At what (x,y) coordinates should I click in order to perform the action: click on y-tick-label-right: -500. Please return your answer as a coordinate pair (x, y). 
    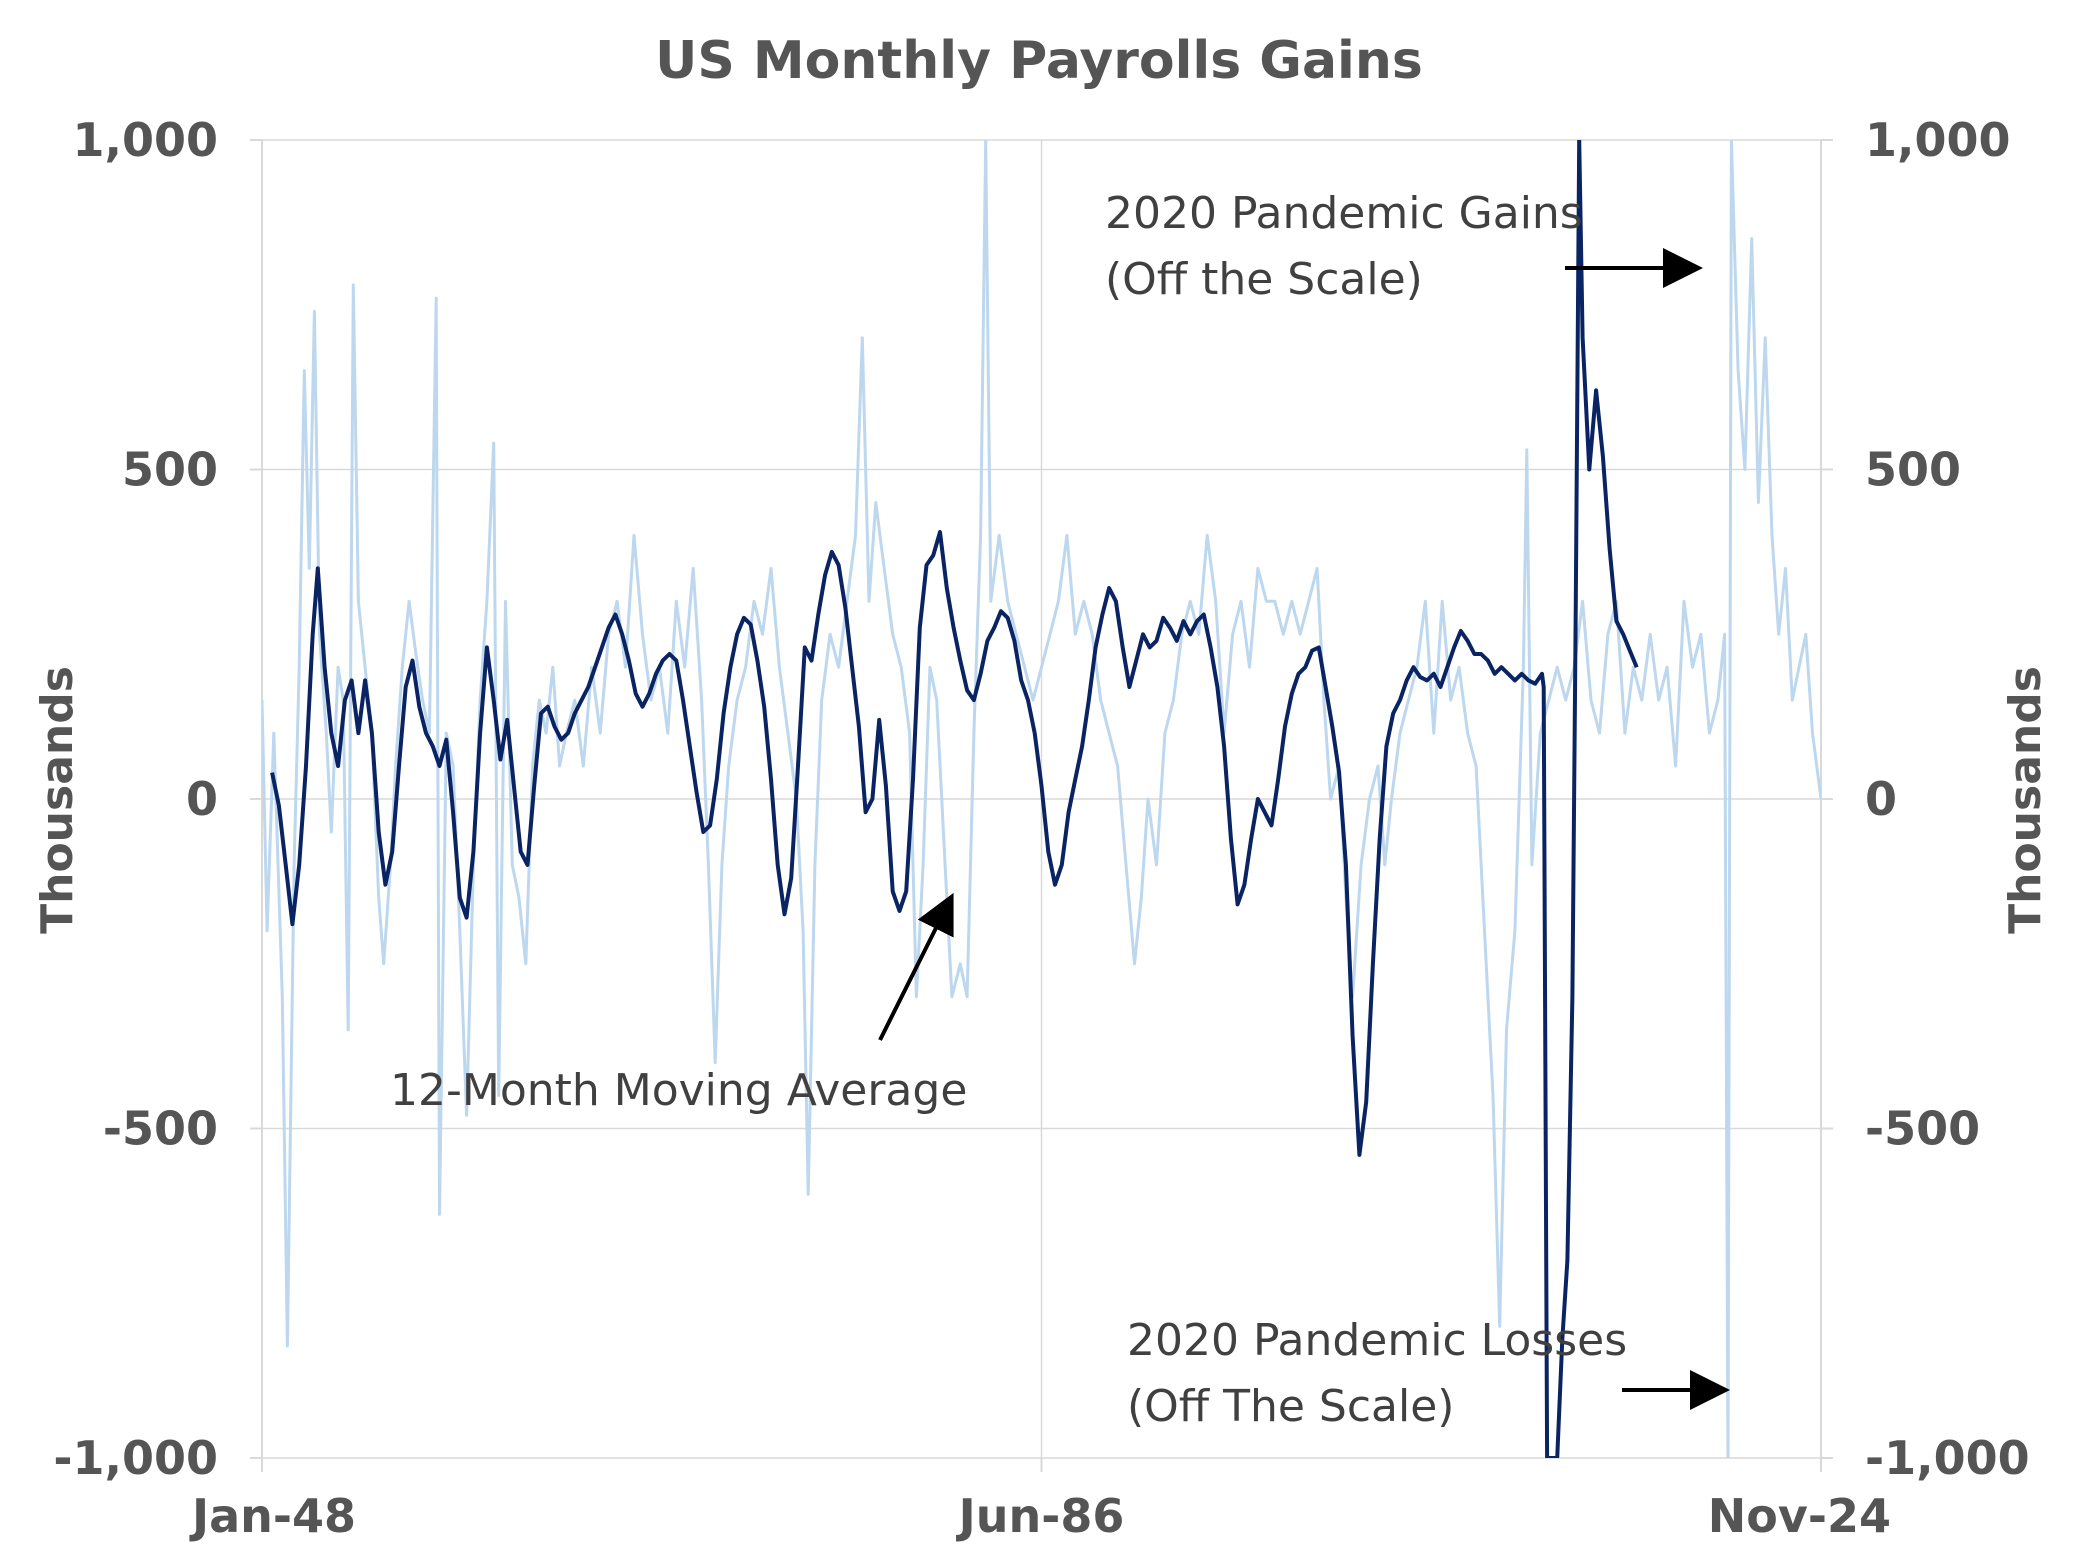
    Looking at the image, I should click on (1922, 1129).